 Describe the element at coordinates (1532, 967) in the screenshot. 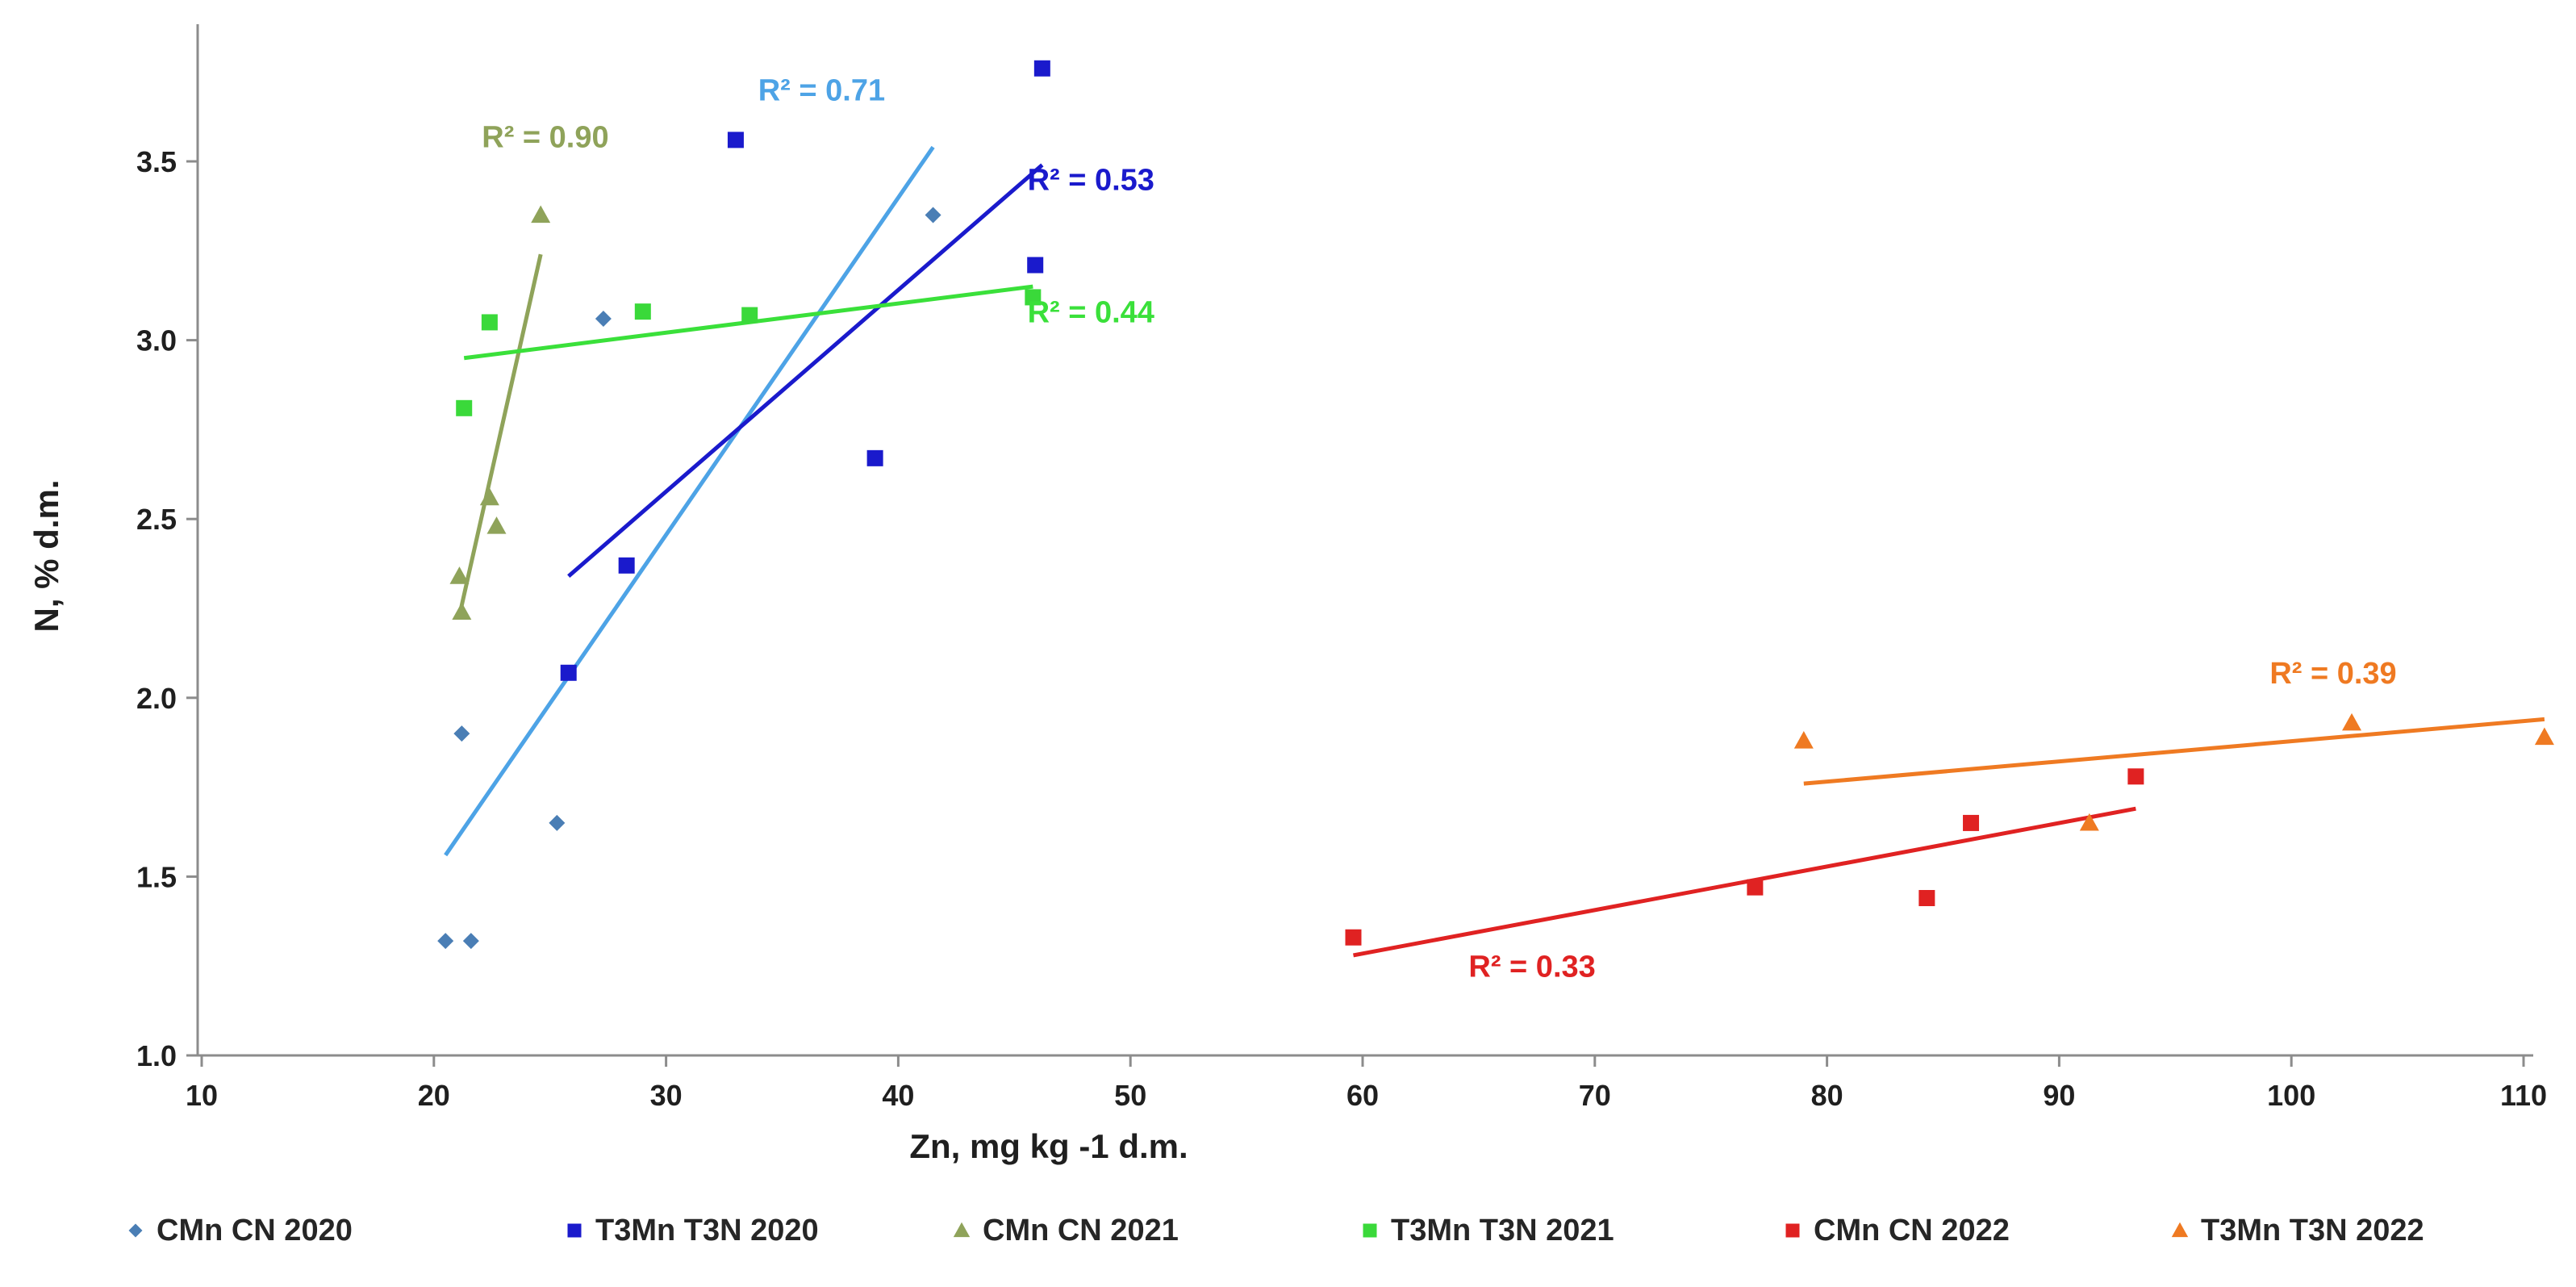

I see `r-squared-label: R² = 0.33` at that location.